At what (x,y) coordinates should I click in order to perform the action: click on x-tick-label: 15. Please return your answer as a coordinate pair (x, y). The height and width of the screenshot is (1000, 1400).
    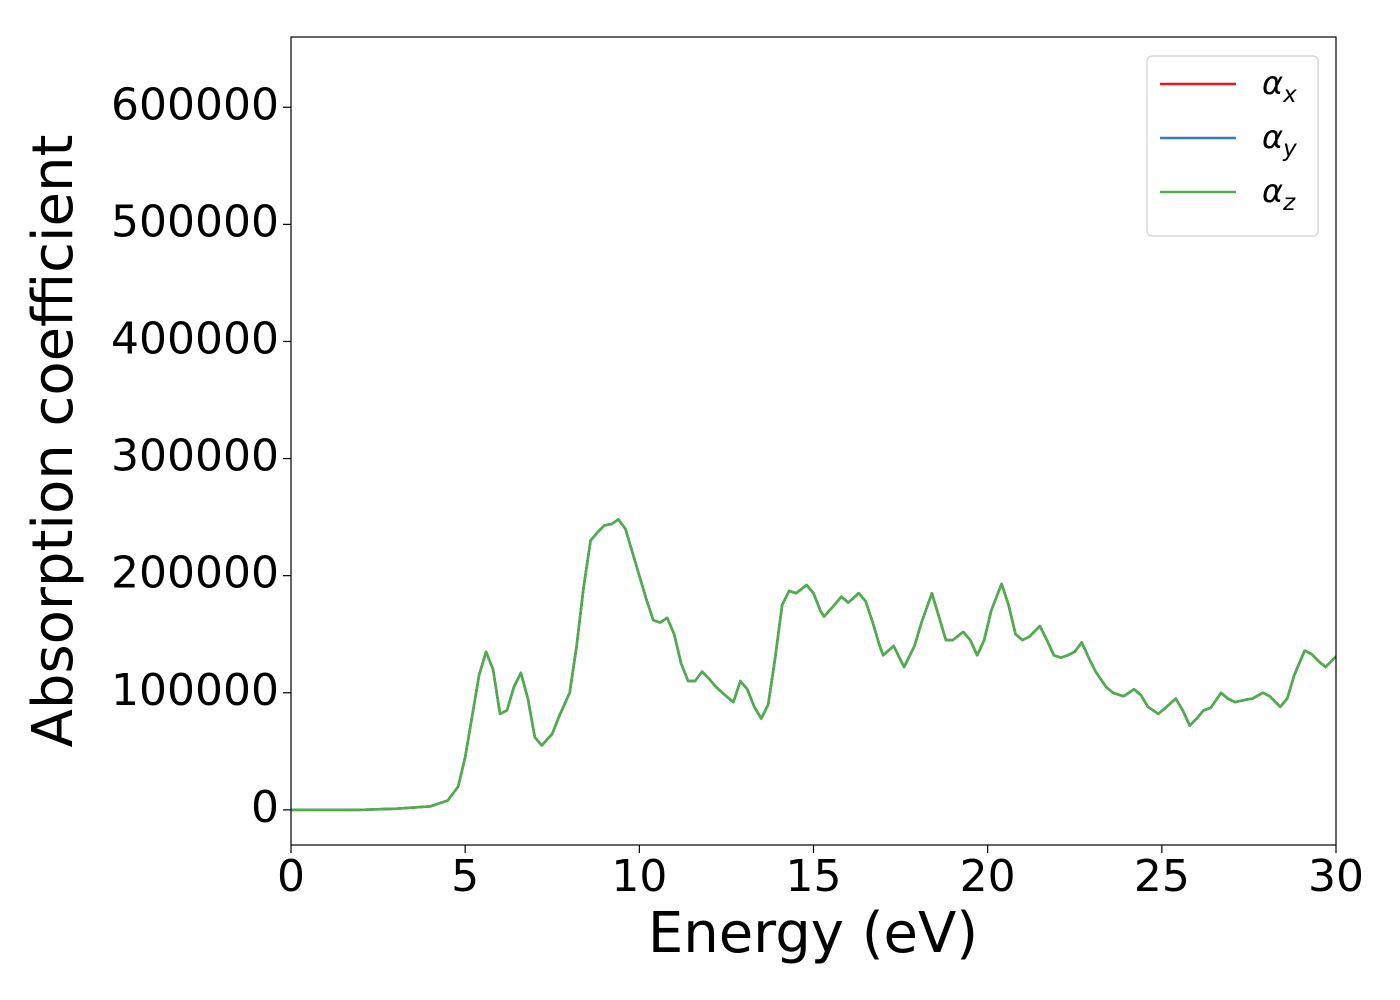
    Looking at the image, I should click on (814, 876).